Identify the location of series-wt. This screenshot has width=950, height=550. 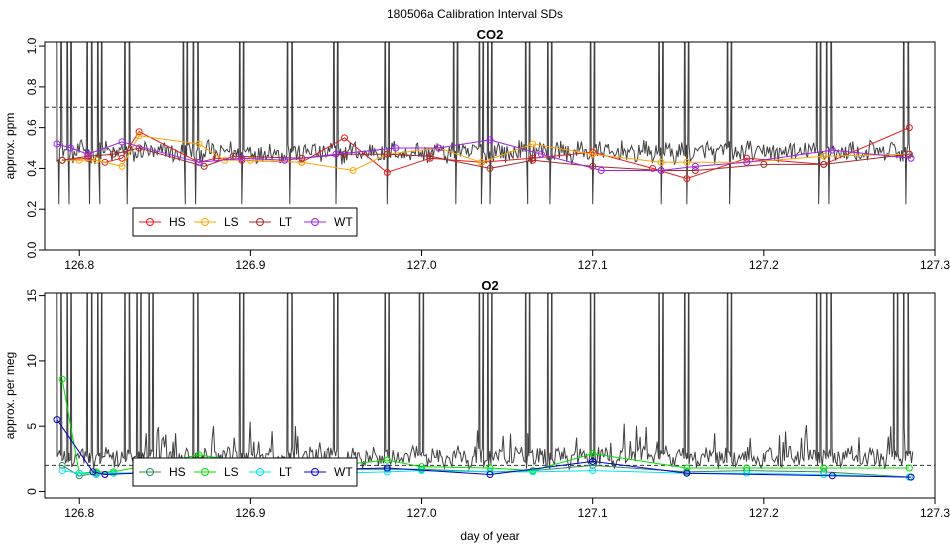
(484, 155).